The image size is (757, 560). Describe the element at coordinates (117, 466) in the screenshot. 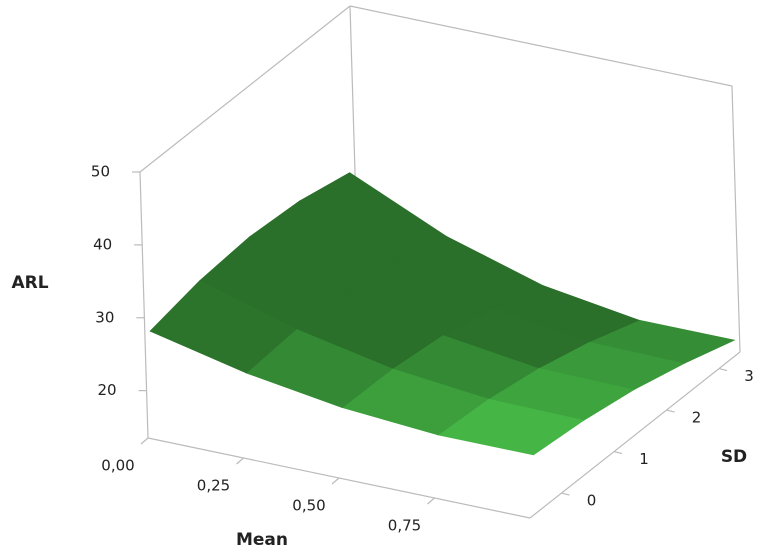

I see `x-tick-label: 0,00` at that location.